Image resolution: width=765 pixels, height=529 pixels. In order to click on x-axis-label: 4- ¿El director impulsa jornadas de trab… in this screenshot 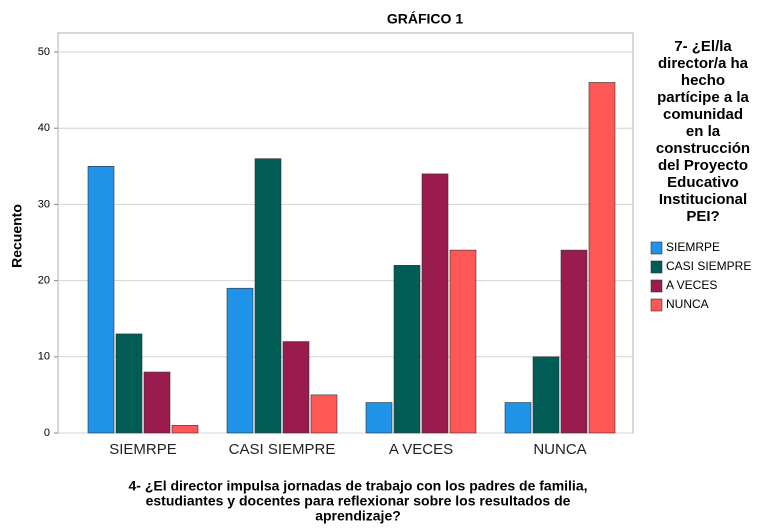, I will do `click(357, 486)`.